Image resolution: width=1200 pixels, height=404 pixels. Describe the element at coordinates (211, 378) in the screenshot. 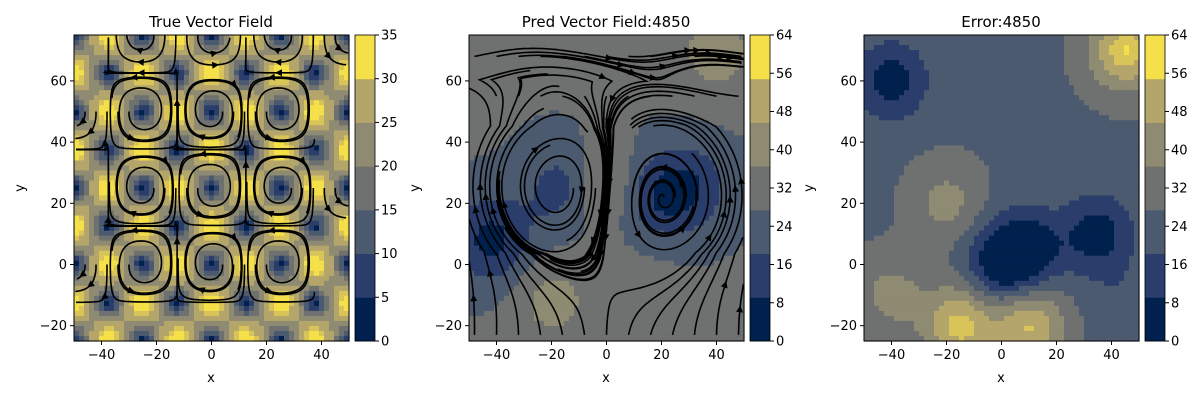

I see `panel-1-xlabel: x` at that location.